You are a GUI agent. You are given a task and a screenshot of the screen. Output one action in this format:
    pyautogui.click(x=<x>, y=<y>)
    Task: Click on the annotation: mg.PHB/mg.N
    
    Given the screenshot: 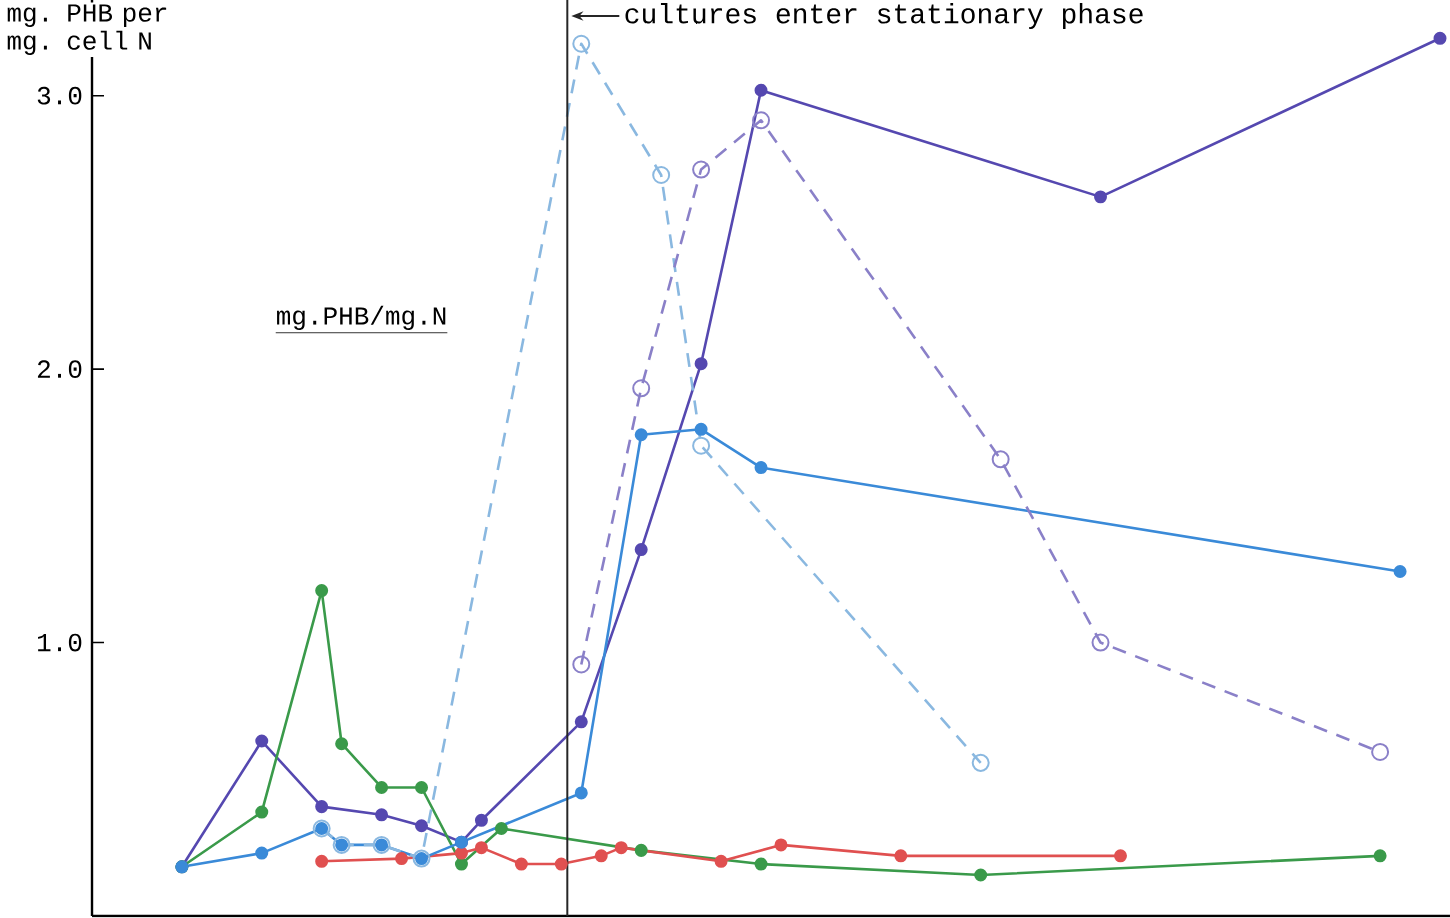 What is the action you would take?
    pyautogui.click(x=361, y=317)
    